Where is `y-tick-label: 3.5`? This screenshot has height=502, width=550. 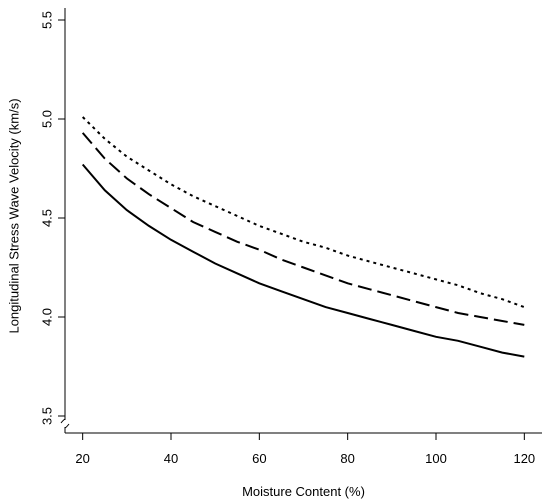
y-tick-label: 3.5 is located at coordinates (47, 416).